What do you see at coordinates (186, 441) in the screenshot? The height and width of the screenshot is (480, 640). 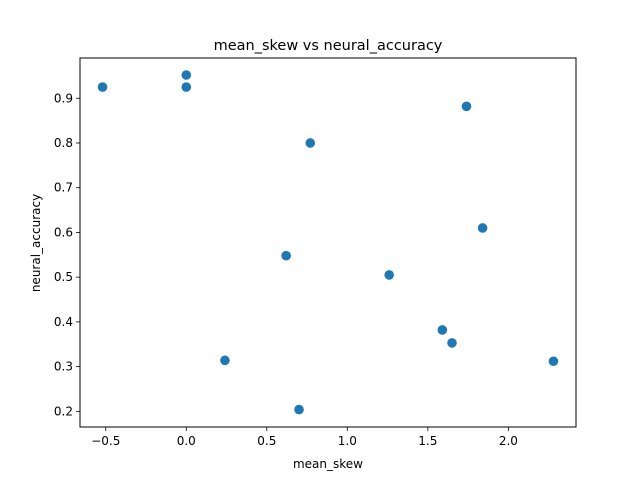 I see `x-tick-label: 0.0` at bounding box center [186, 441].